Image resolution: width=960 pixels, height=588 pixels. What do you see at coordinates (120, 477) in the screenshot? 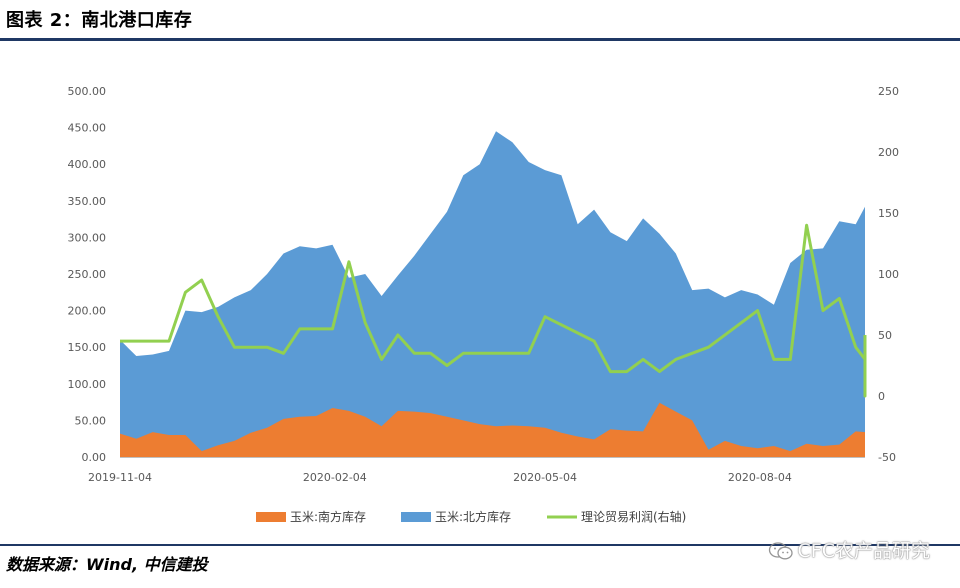
I see `x-tick-label: 2019-11-04` at bounding box center [120, 477].